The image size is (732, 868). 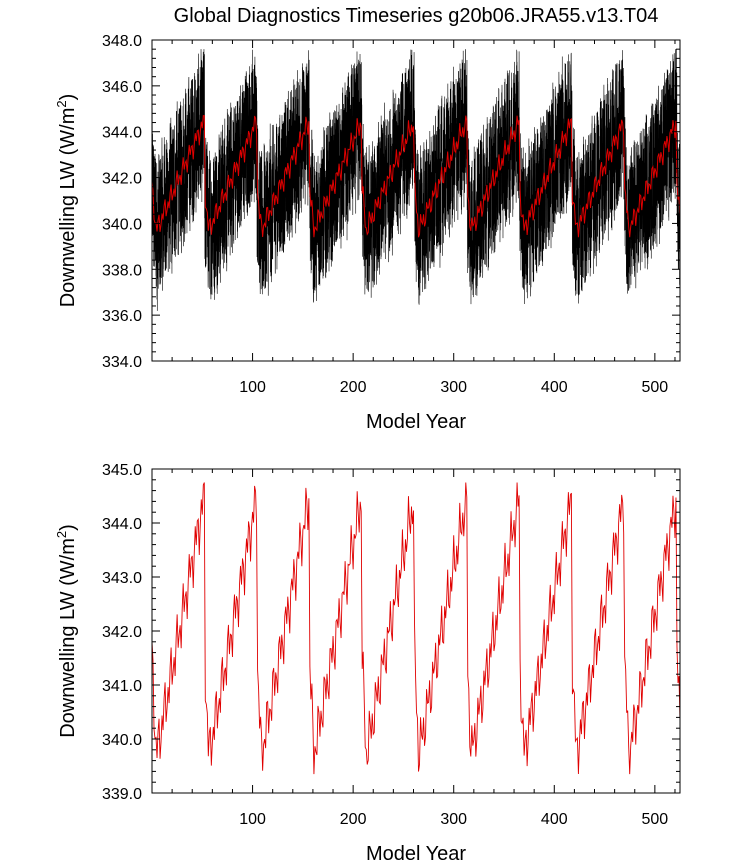 I want to click on y-tick-label: 338.0, so click(x=122, y=270).